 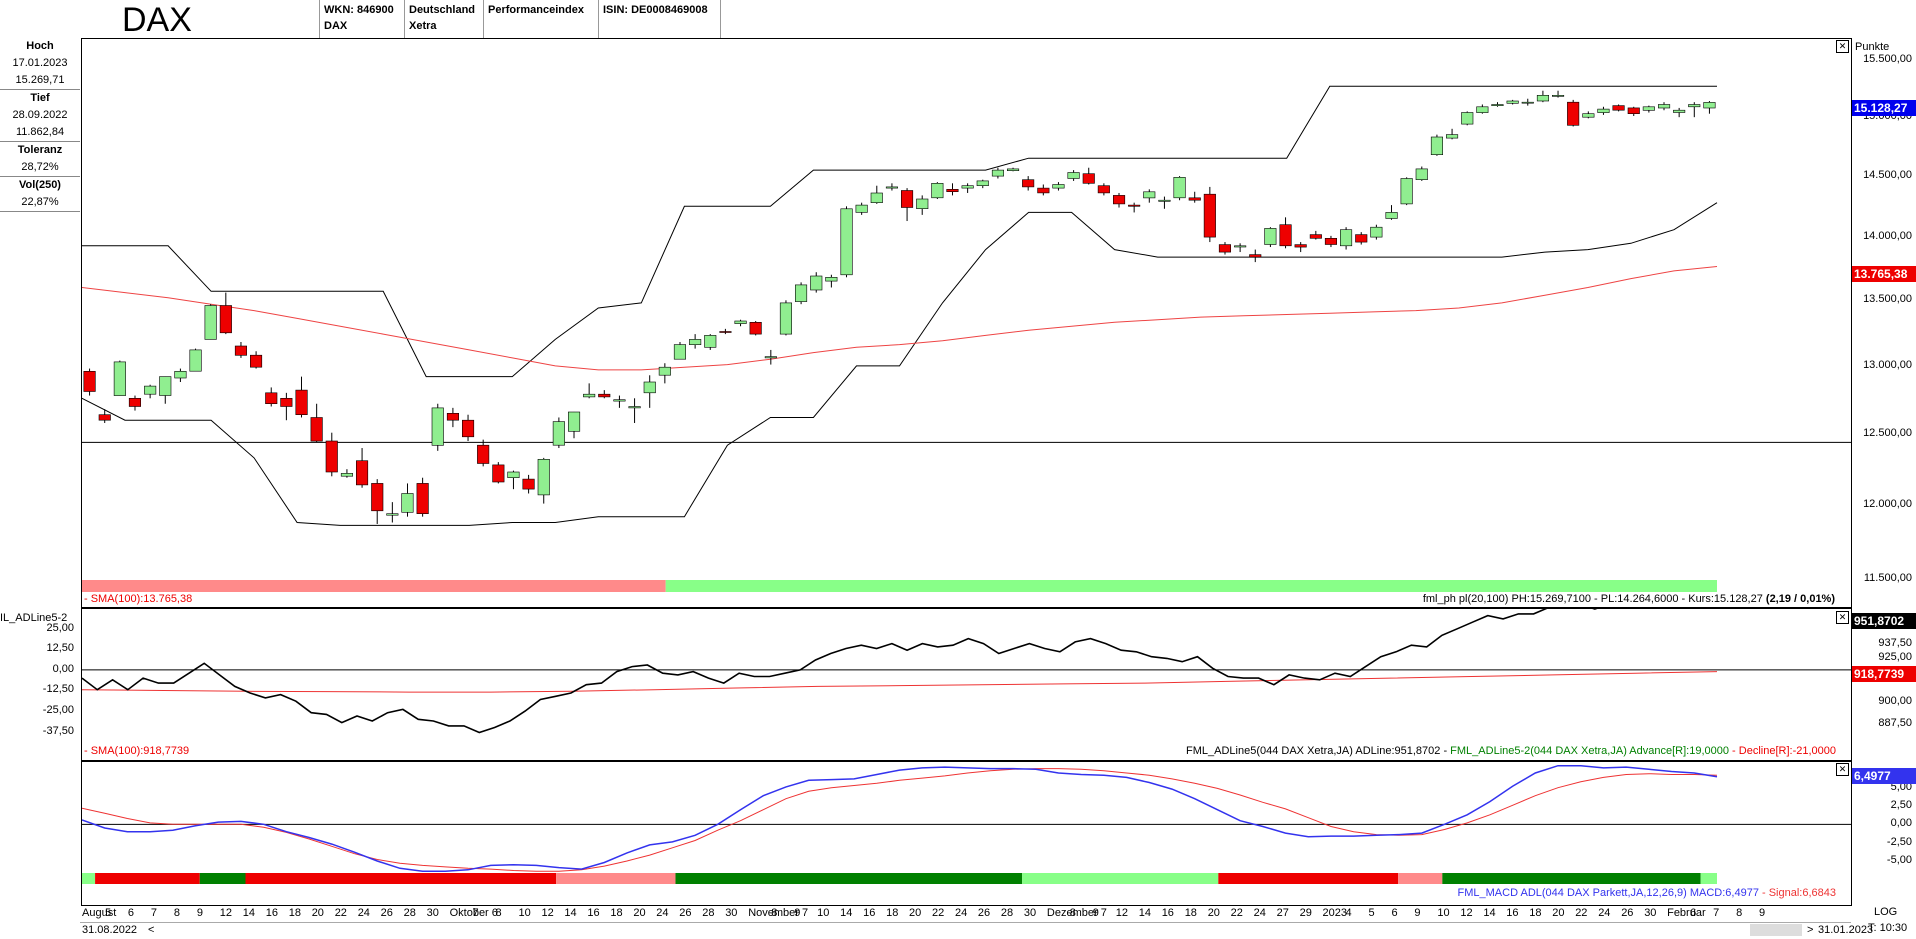 What do you see at coordinates (1776, 930) in the screenshot?
I see `scroll-thumb` at bounding box center [1776, 930].